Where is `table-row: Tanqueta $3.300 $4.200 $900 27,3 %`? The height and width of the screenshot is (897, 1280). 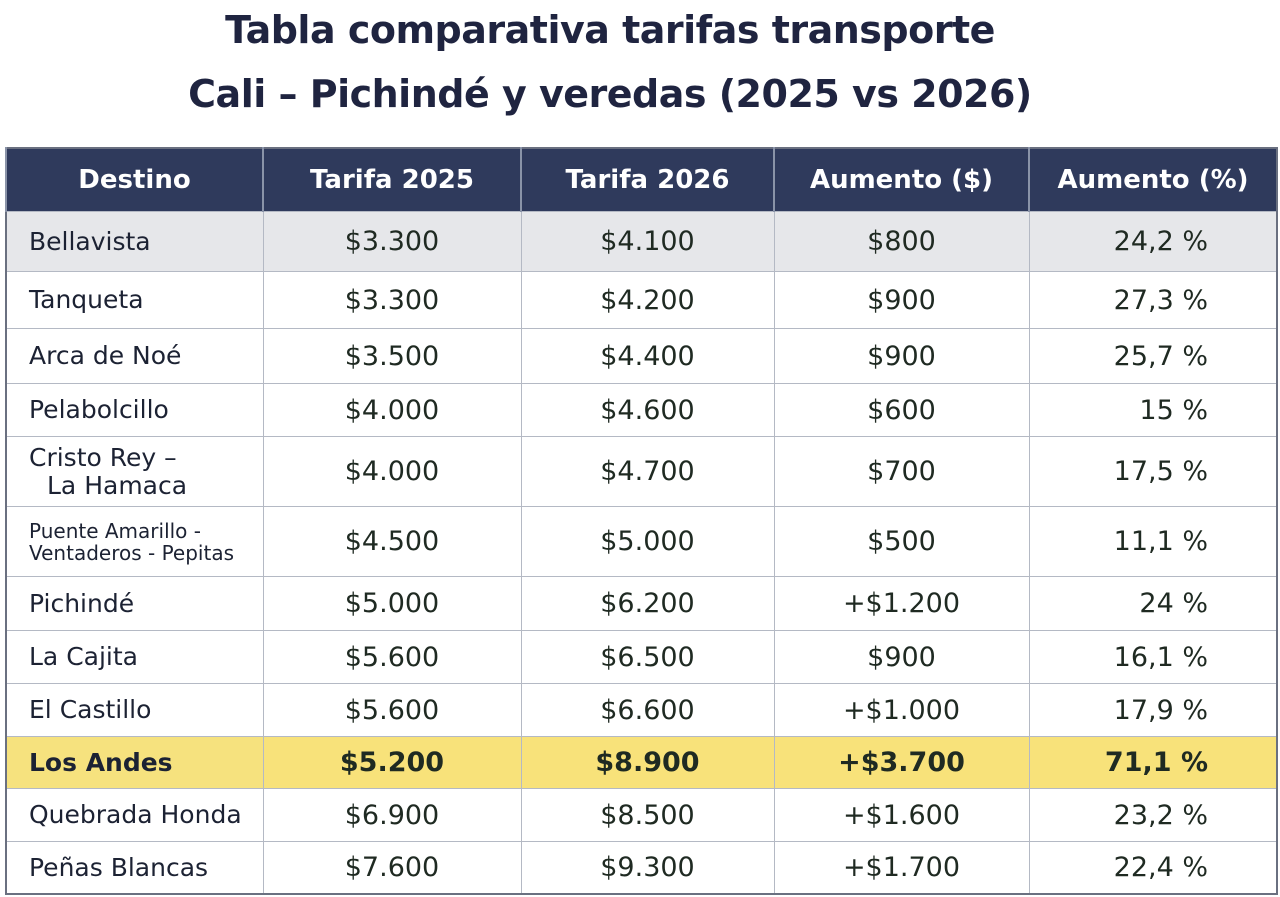 table-row: Tanqueta $3.300 $4.200 $900 27,3 % is located at coordinates (641, 300).